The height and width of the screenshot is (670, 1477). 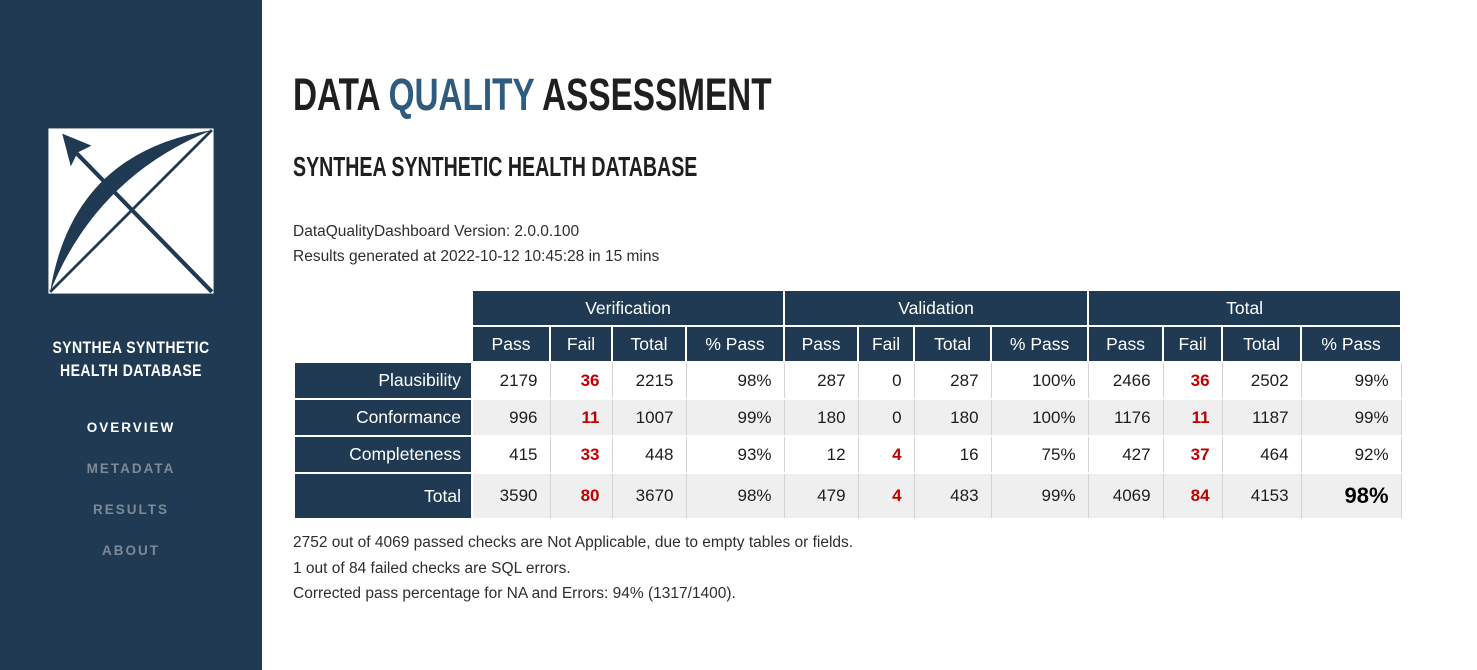 I want to click on row-label: Completeness, so click(x=383, y=454).